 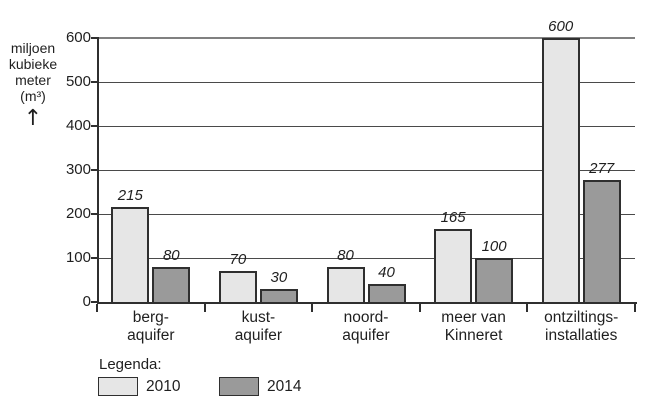 I want to click on category-label-line: kust-, so click(x=258, y=317).